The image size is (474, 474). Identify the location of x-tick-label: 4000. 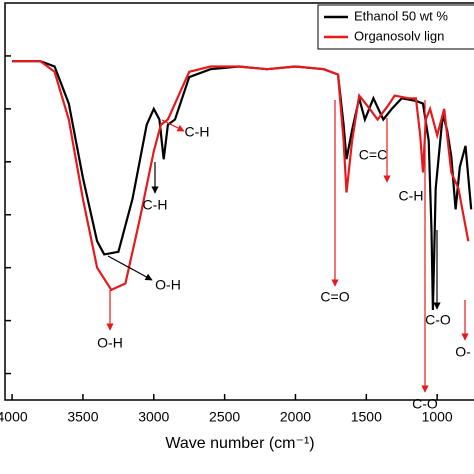
(14, 417).